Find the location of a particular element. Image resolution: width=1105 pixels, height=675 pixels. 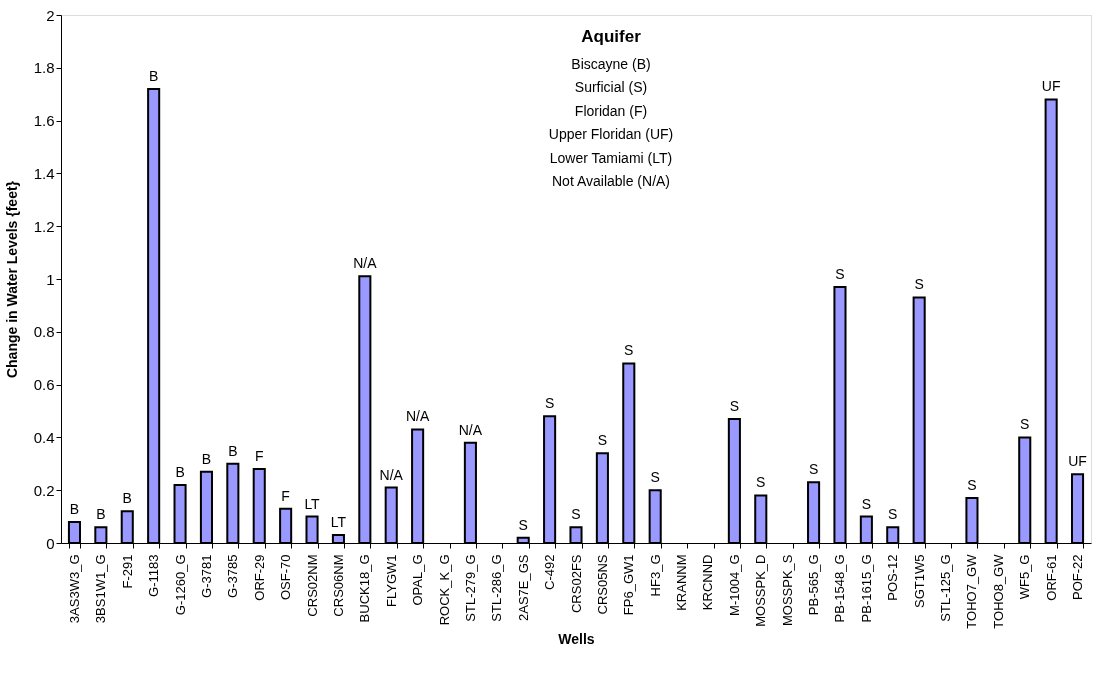

x-tick-label: POS-12 is located at coordinates (893, 577).